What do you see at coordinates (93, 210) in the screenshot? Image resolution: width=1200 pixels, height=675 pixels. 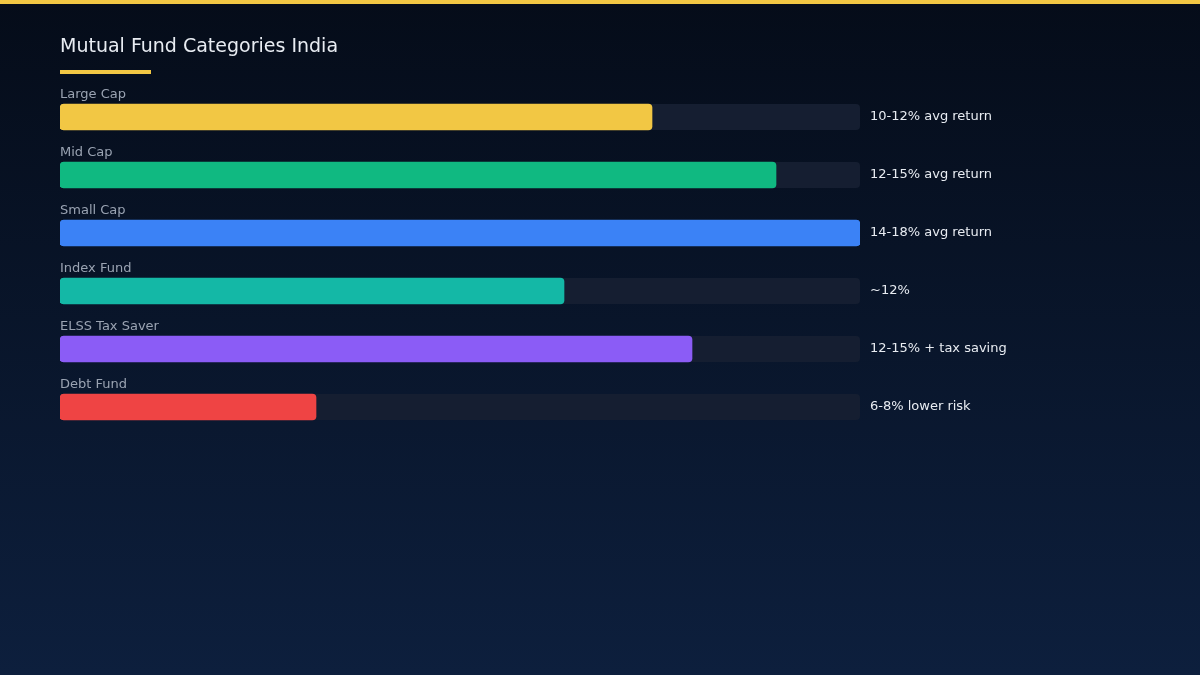 I see `y-tick-label: Small Cap` at bounding box center [93, 210].